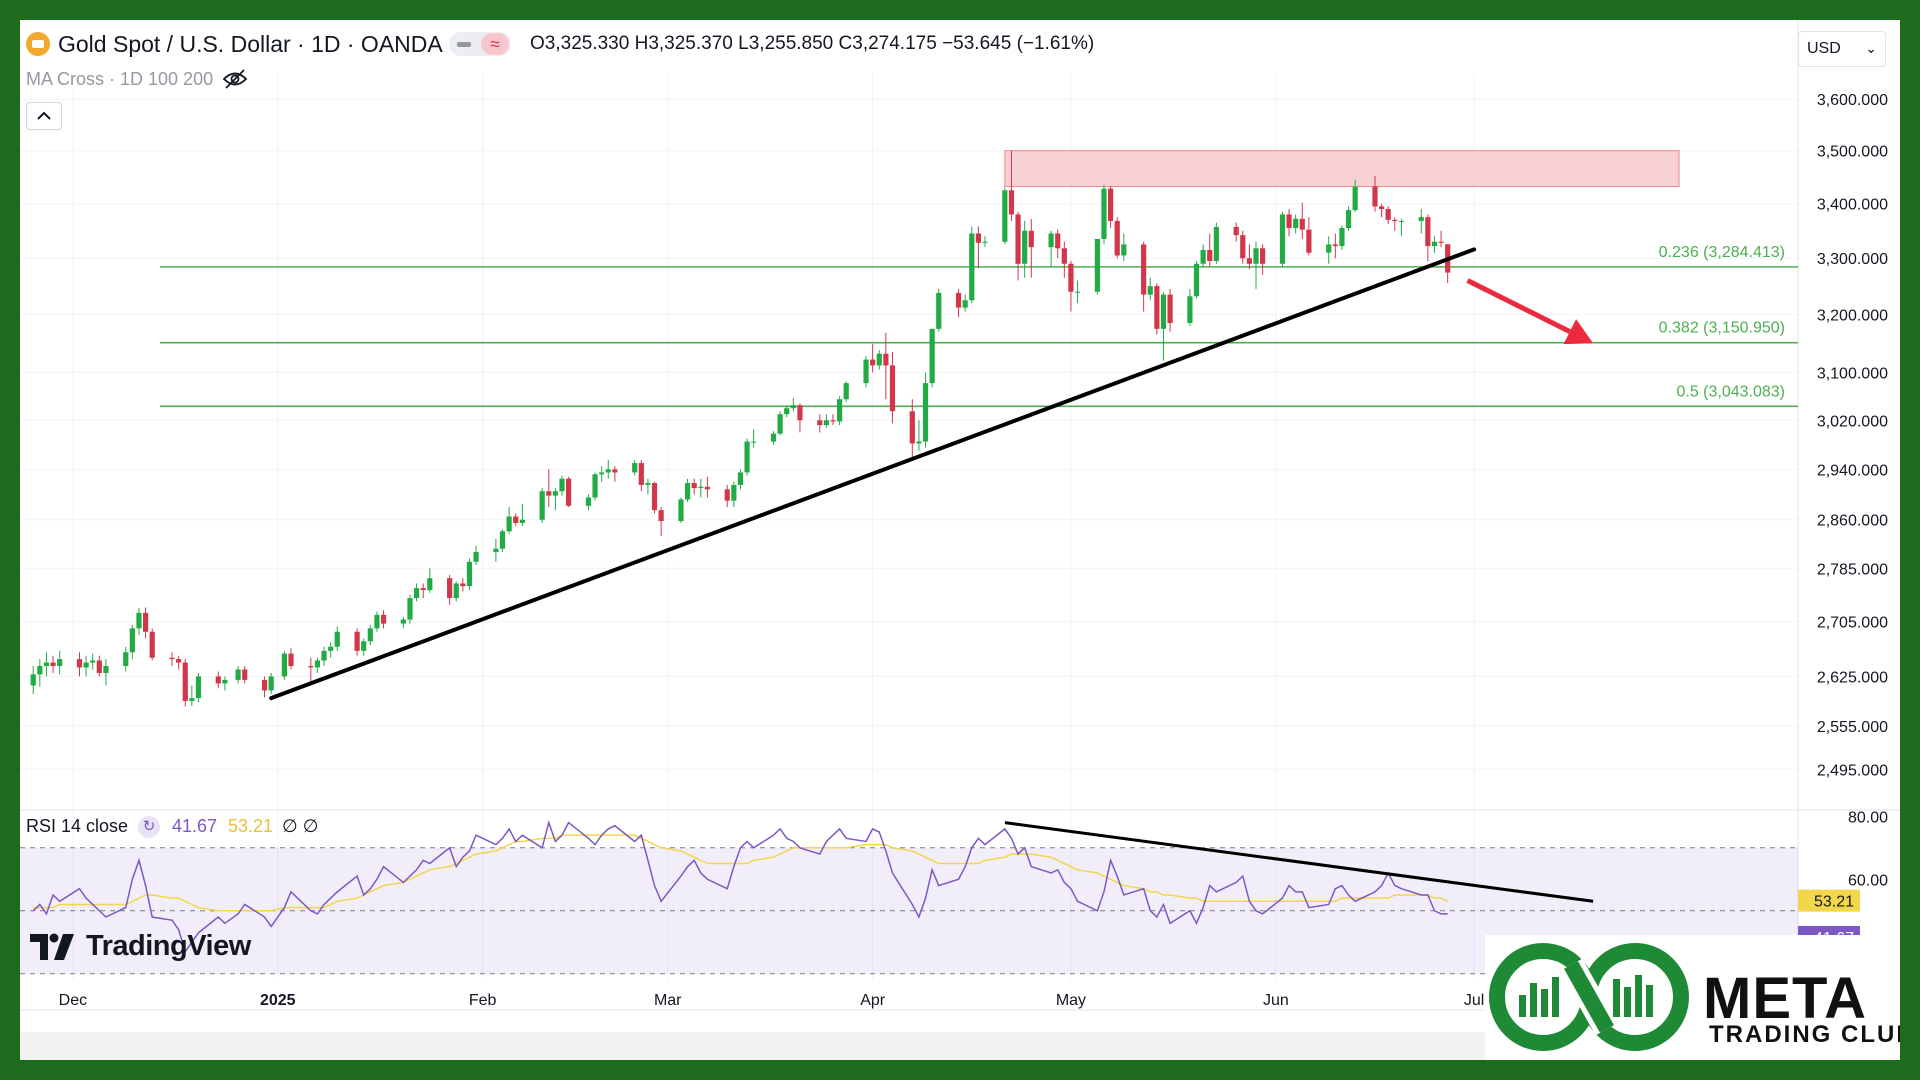 The width and height of the screenshot is (1920, 1080). I want to click on price-tick-label: 2,785.000, so click(1852, 569).